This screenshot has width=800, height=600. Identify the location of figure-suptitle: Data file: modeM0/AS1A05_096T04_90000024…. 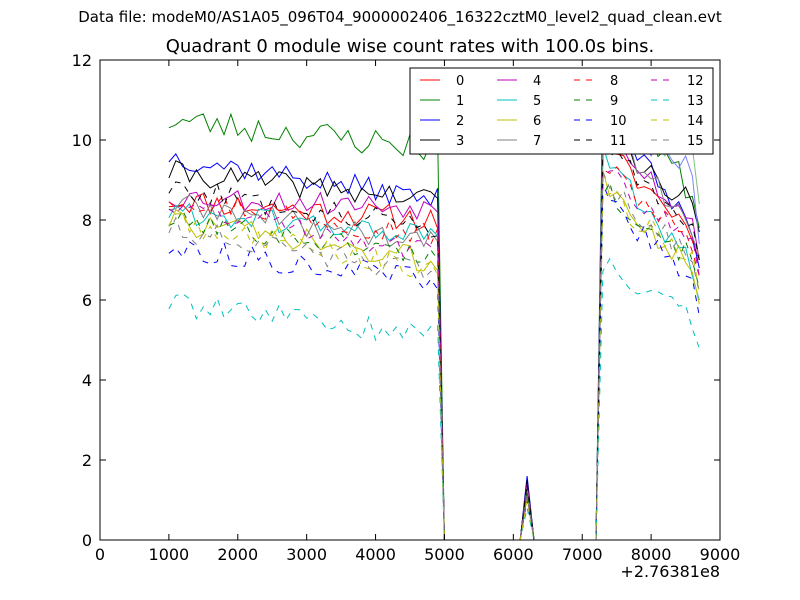
(400, 17).